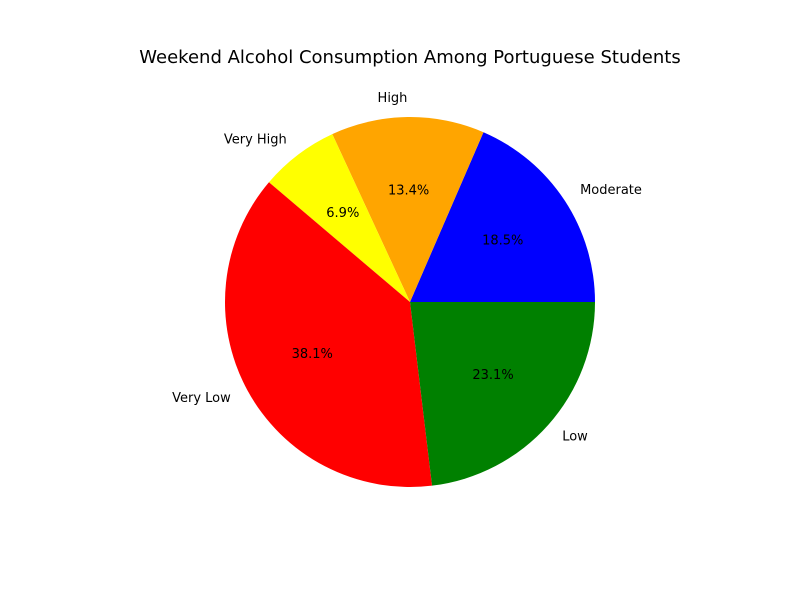 This screenshot has width=800, height=600. What do you see at coordinates (502, 394) in the screenshot?
I see `pie-slice-low` at bounding box center [502, 394].